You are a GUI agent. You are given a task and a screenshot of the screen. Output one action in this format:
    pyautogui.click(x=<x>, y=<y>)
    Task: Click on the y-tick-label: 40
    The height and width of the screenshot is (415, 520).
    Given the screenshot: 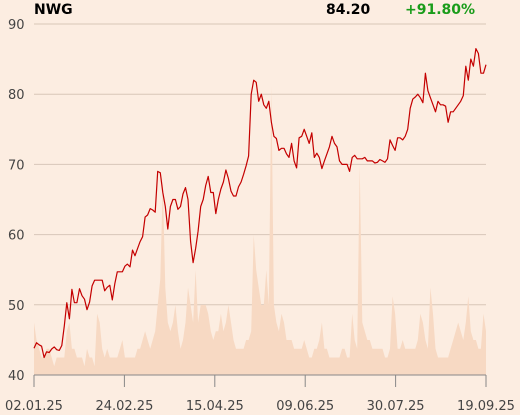 What is the action you would take?
    pyautogui.click(x=16, y=376)
    